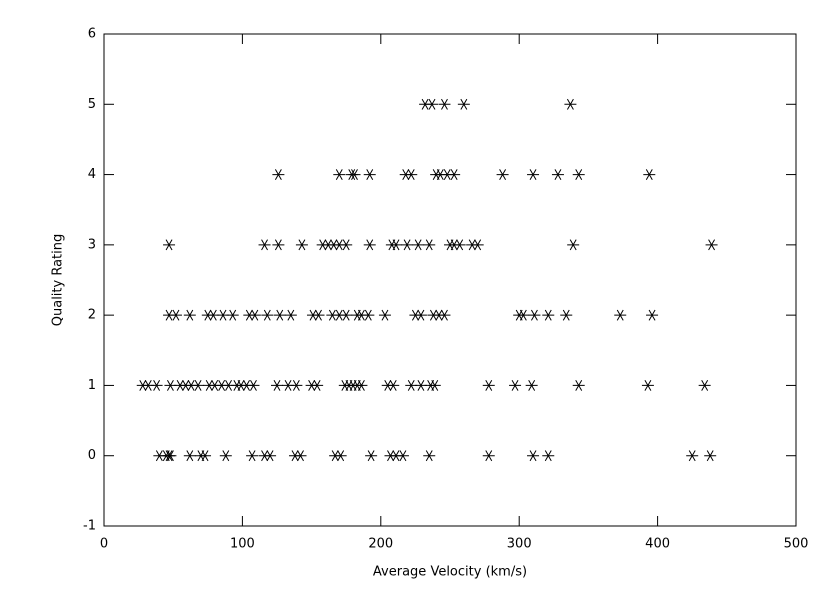  Describe the element at coordinates (796, 544) in the screenshot. I see `x-tick-label: 500` at that location.